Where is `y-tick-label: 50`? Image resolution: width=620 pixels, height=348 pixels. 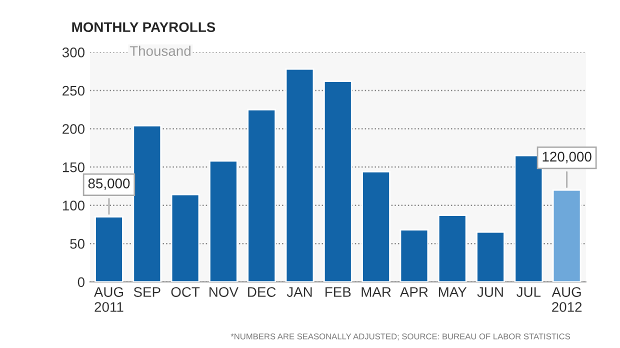
y-tick-label: 50 is located at coordinates (77, 243).